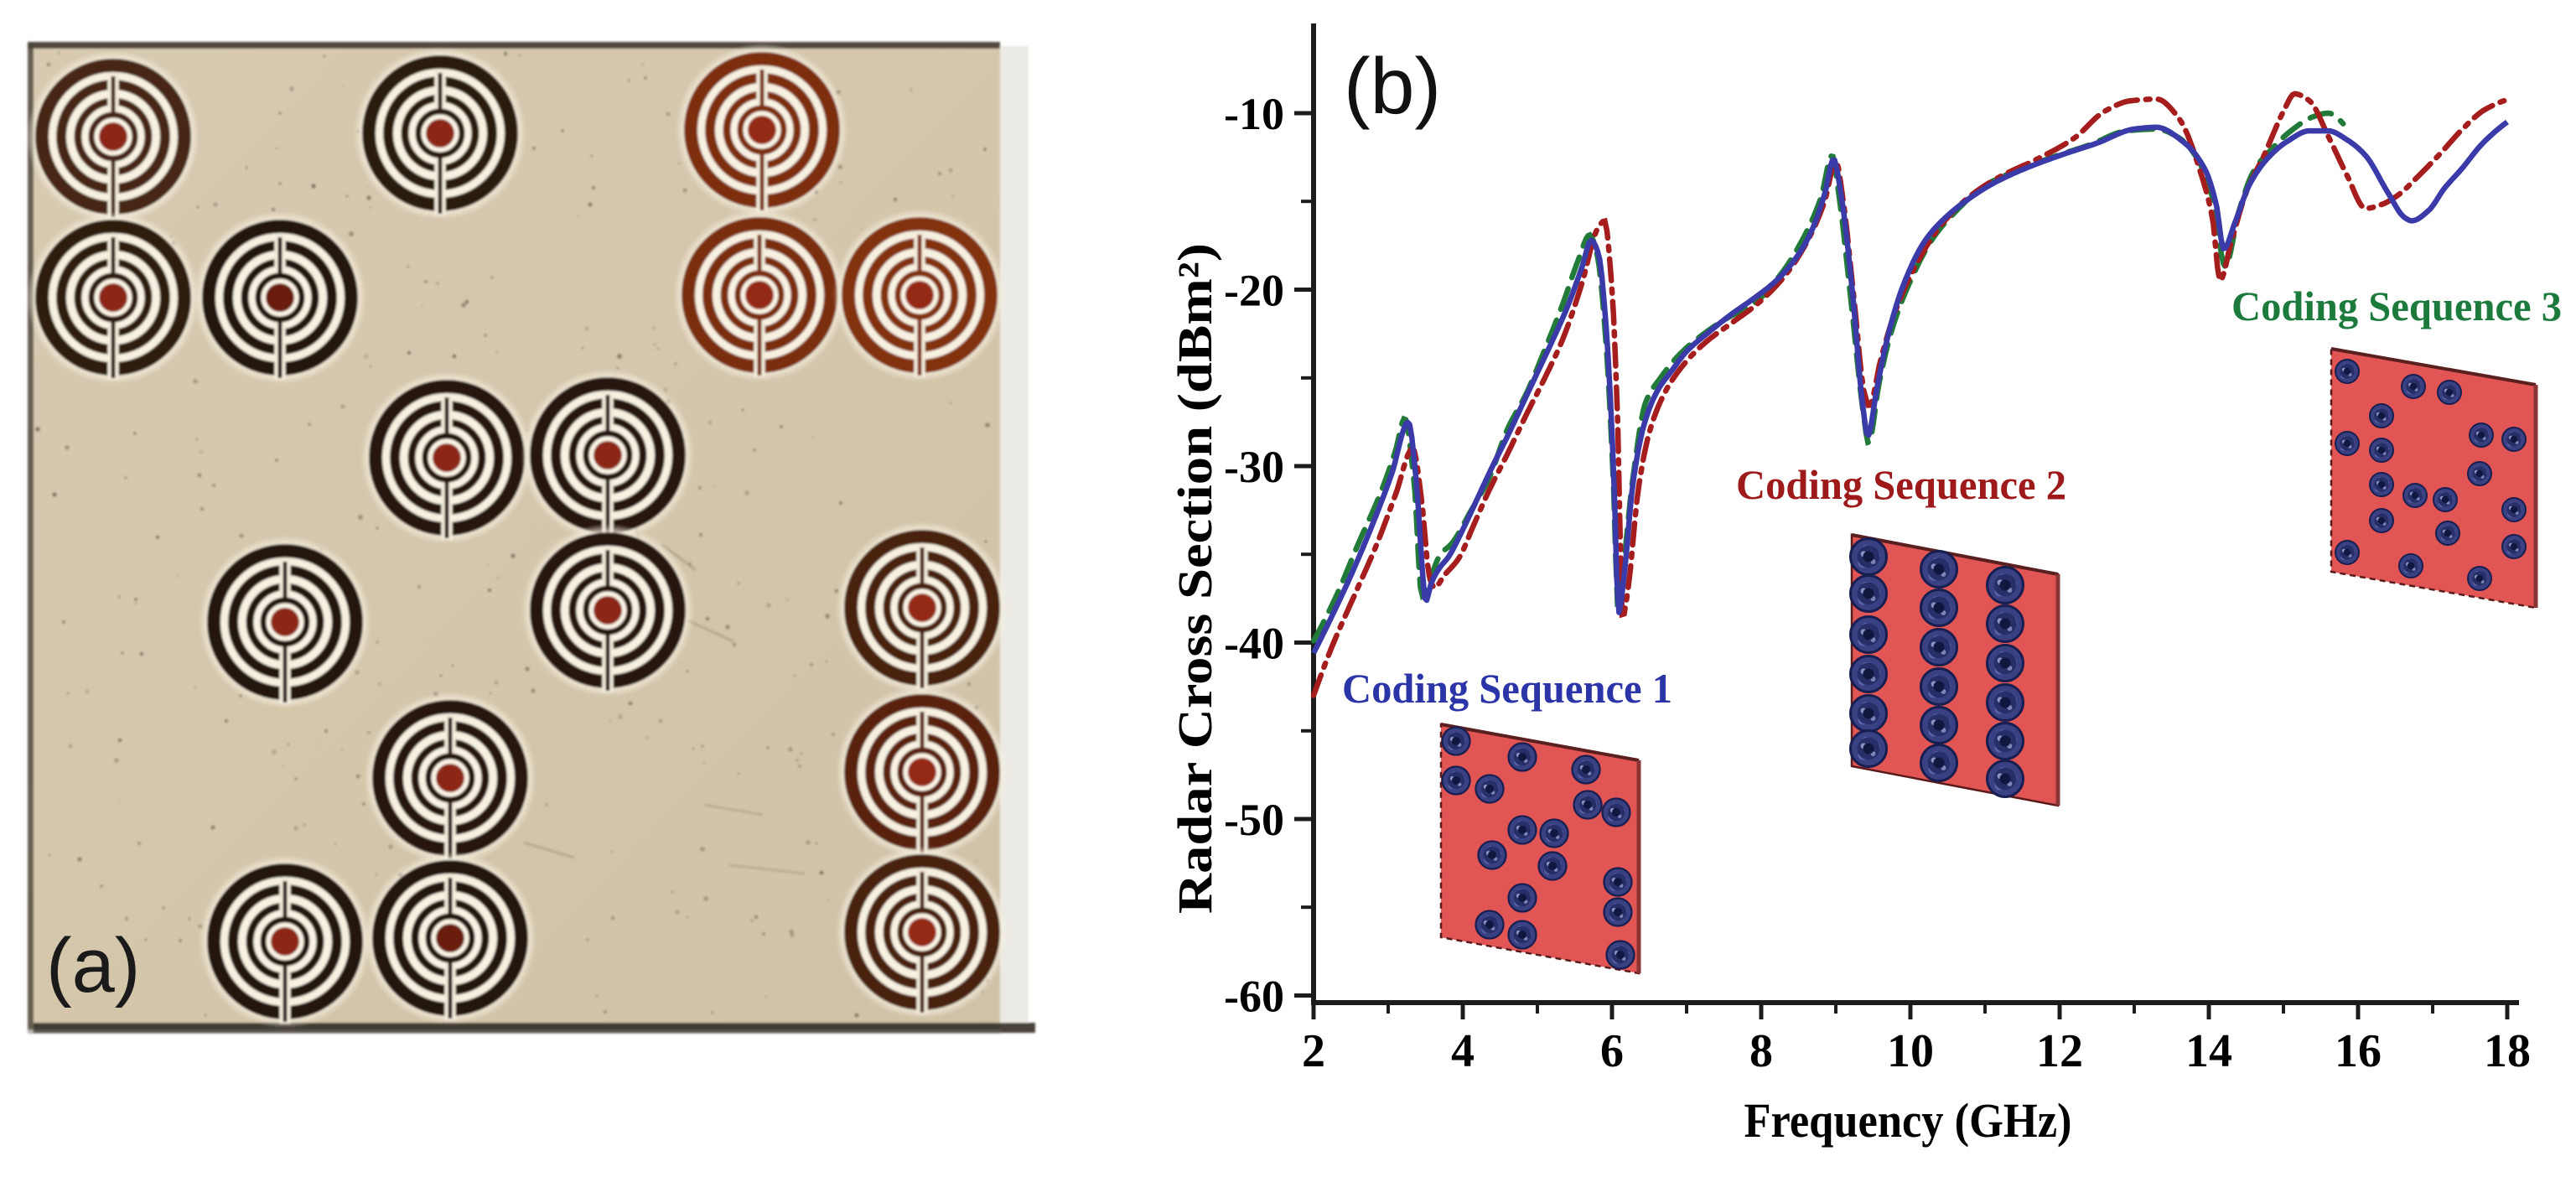  Describe the element at coordinates (1507, 688) in the screenshot. I see `svg-text: Coding Sequence 1` at that location.